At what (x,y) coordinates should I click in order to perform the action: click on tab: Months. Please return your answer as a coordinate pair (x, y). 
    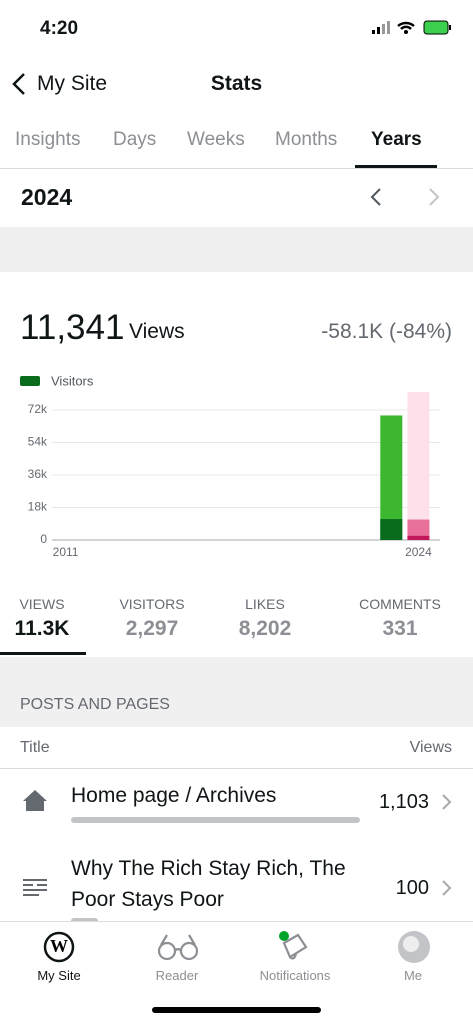
    Looking at the image, I should click on (306, 139).